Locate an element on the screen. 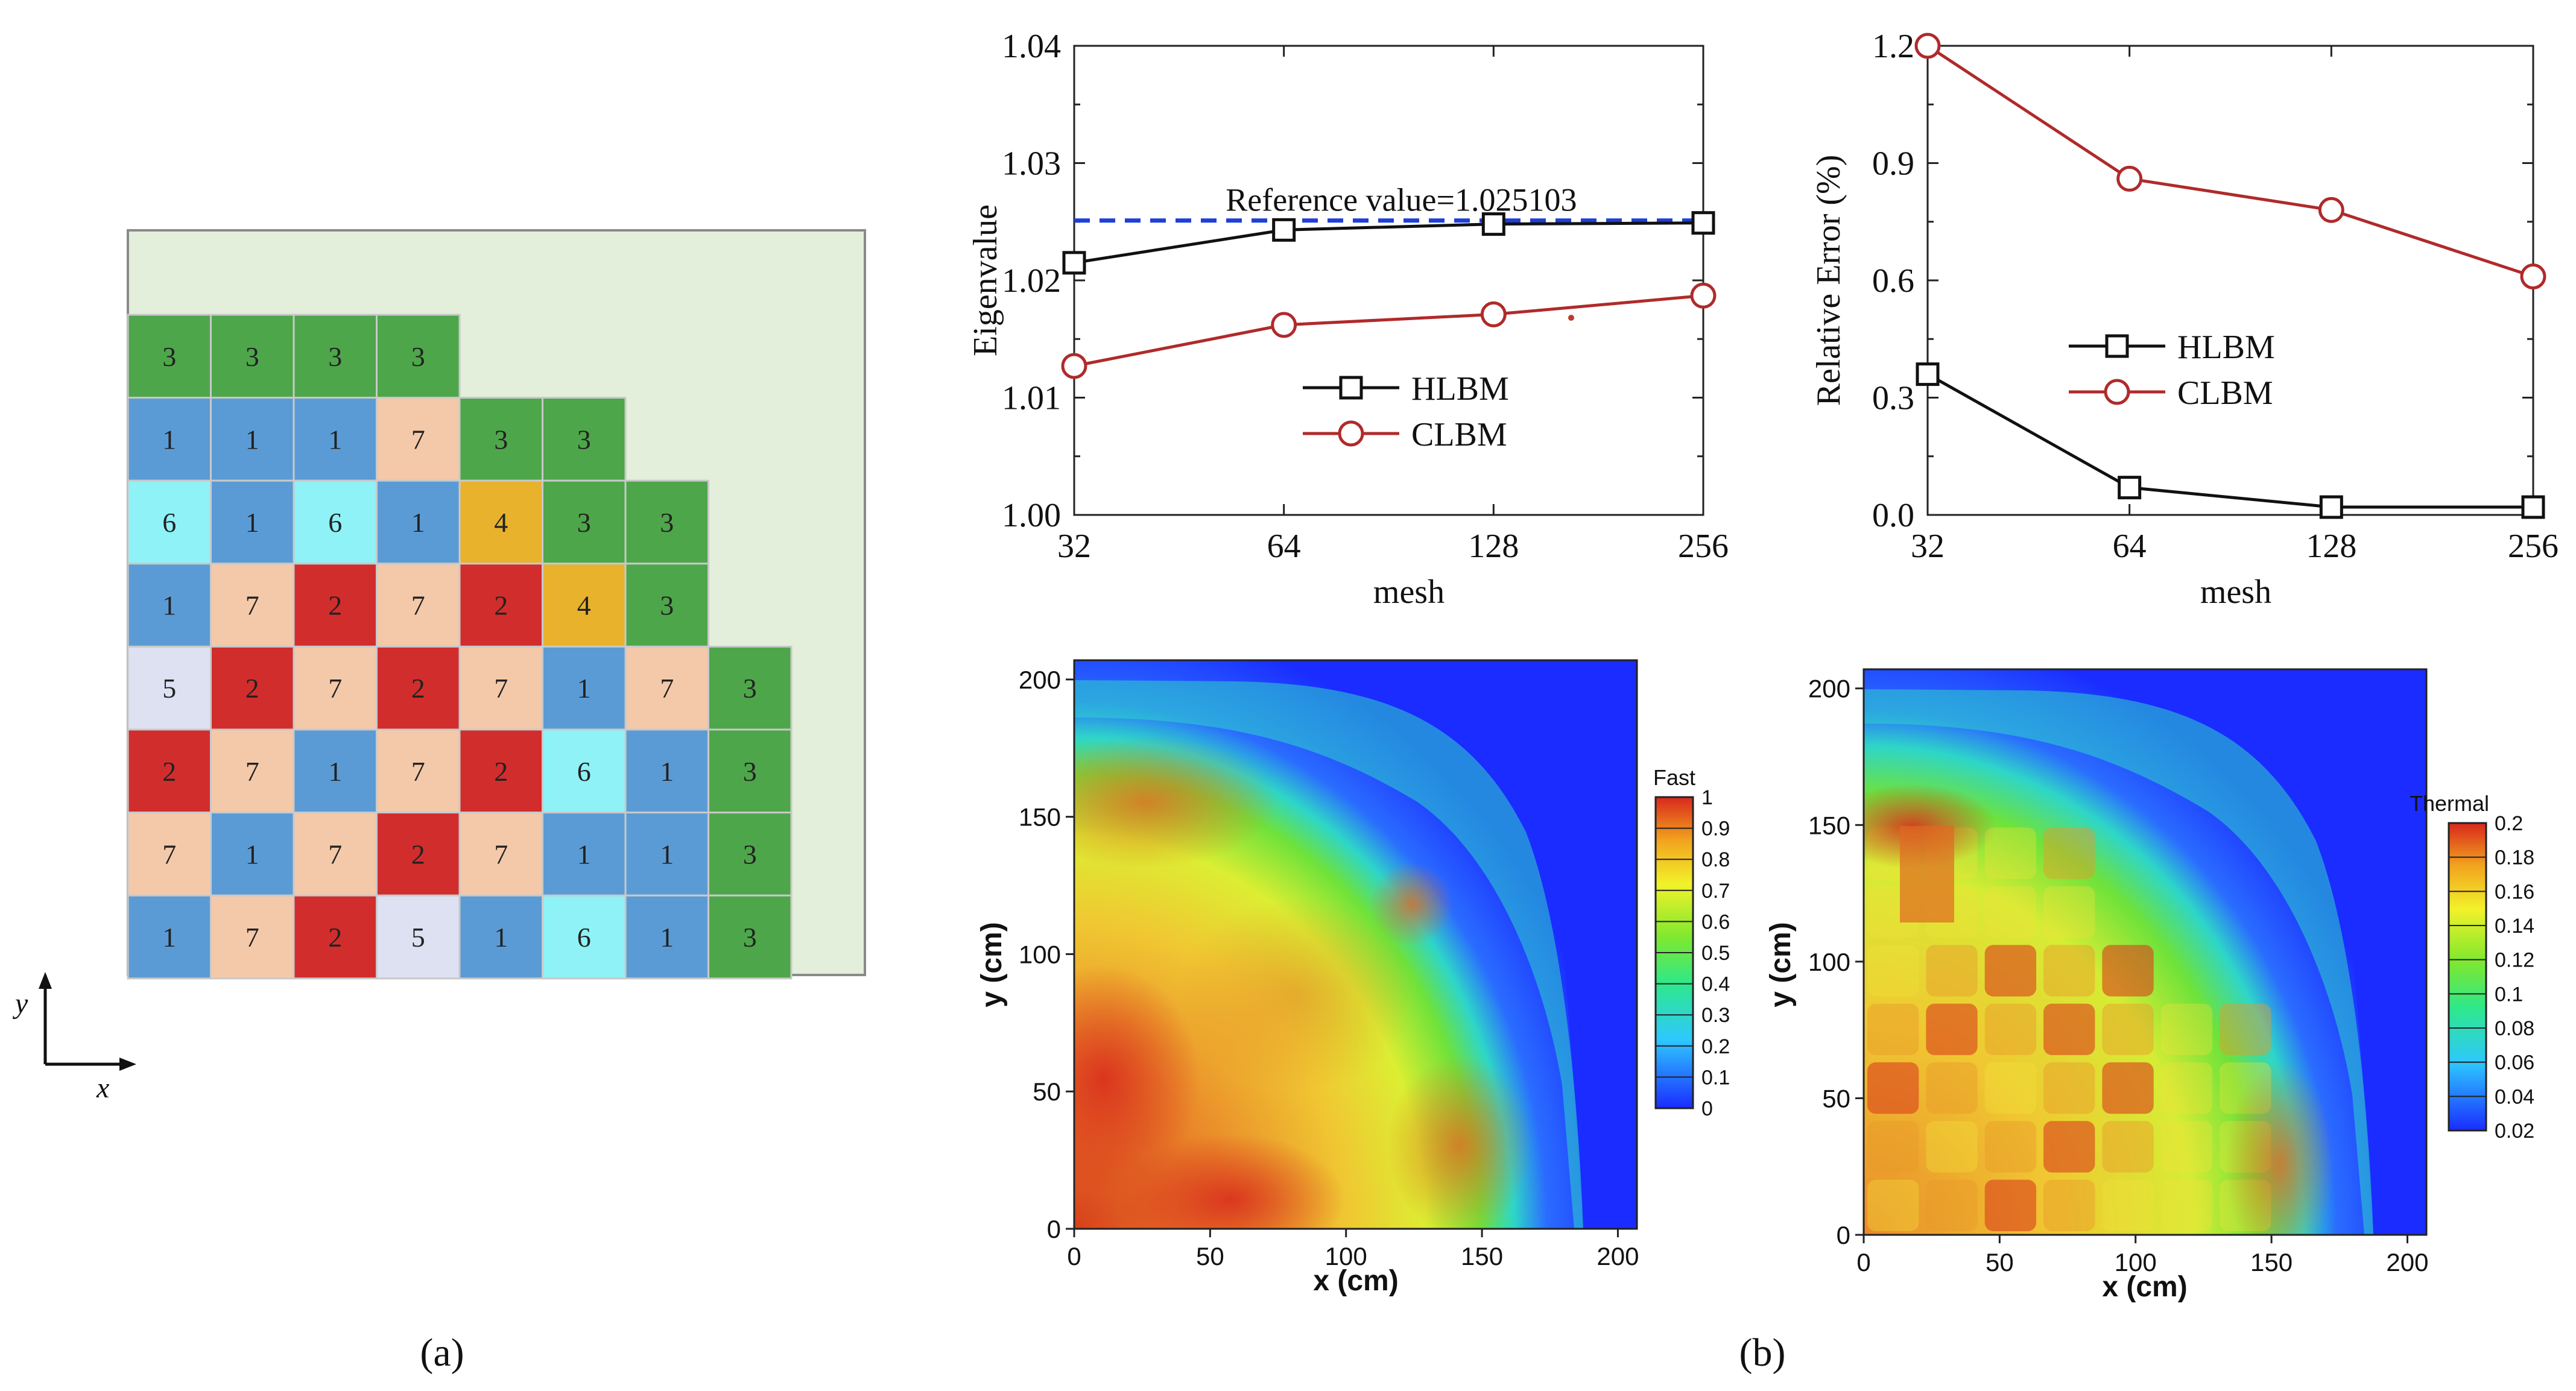  colorbar-tick-label: 0.1 is located at coordinates (2509, 995).